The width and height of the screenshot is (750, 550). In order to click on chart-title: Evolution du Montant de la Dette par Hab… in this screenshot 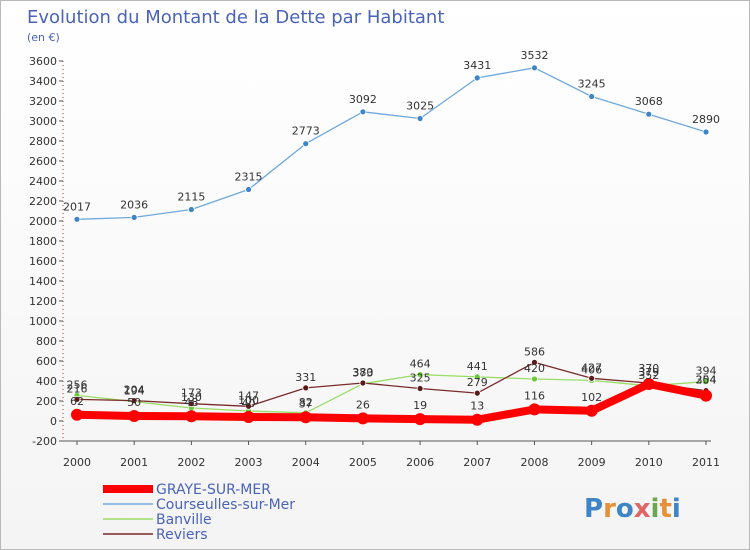, I will do `click(235, 17)`.